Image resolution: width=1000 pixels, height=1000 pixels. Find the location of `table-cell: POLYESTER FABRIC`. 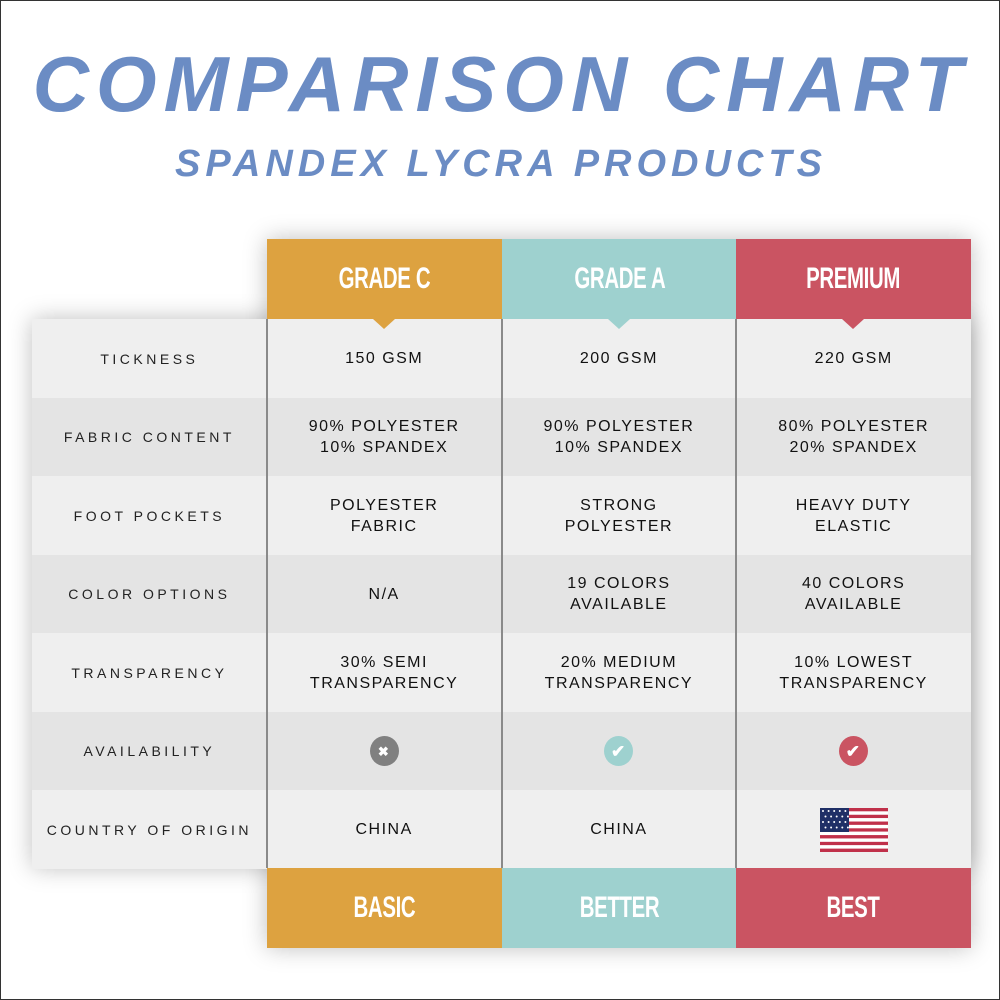

table-cell: POLYESTER FABRIC is located at coordinates (384, 515).